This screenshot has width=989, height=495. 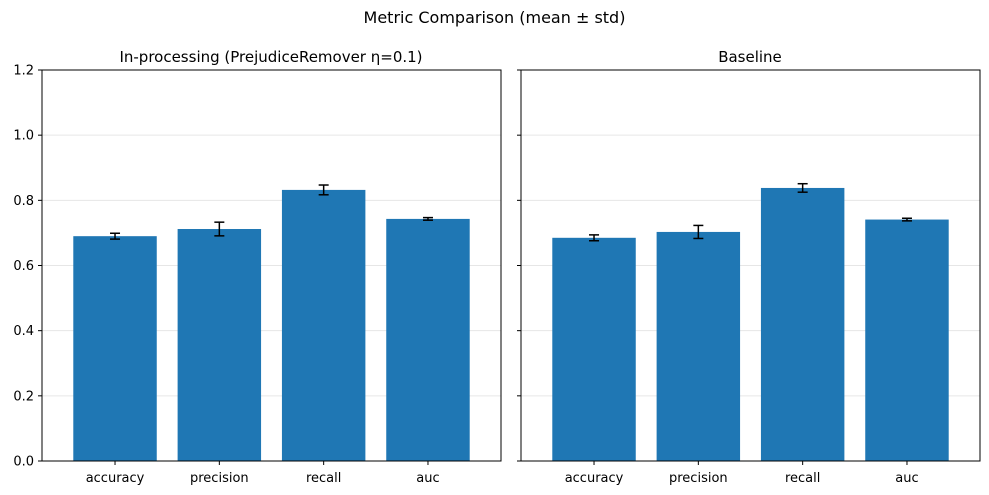 What do you see at coordinates (750, 57) in the screenshot?
I see `panel-title-baseline: Baseline` at bounding box center [750, 57].